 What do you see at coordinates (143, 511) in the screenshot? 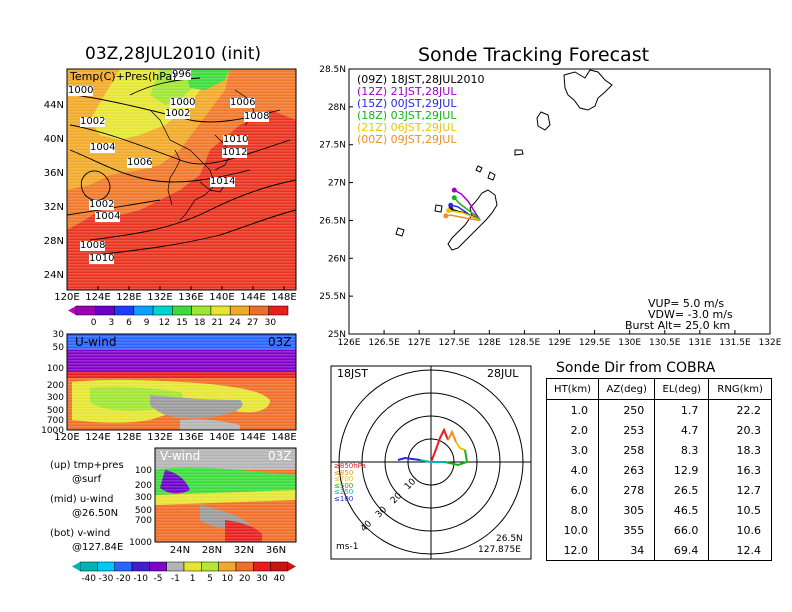
I see `y-tick-label: 500` at bounding box center [143, 511].